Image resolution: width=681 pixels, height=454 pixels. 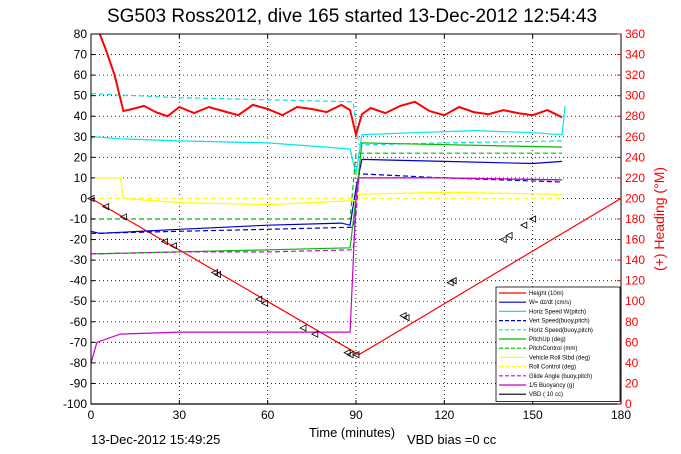 What do you see at coordinates (553, 349) in the screenshot?
I see `legend-label: PitchControl (mm)` at bounding box center [553, 349].